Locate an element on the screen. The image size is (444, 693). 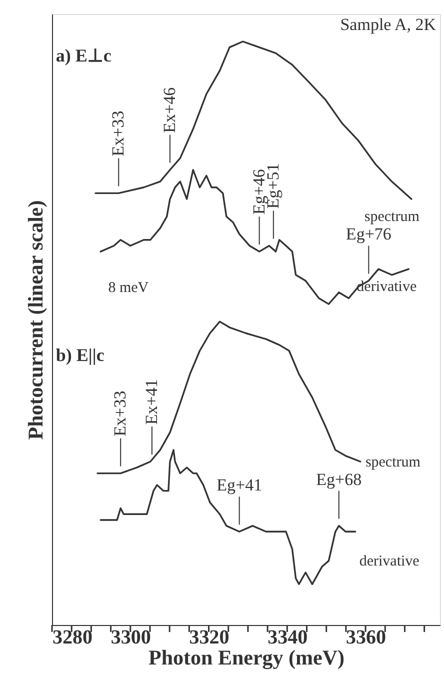
x-tick-label: 3360 is located at coordinates (366, 637).